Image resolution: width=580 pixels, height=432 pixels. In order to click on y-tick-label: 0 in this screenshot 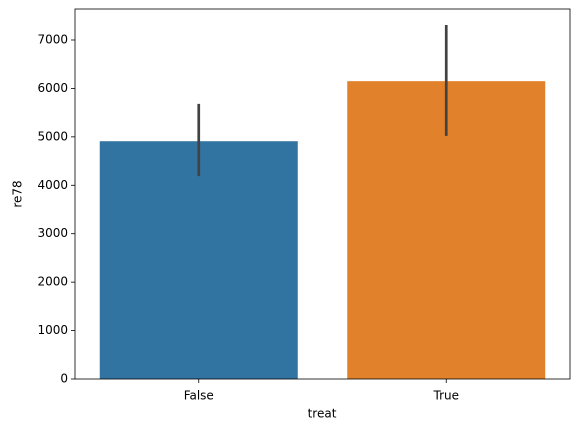, I will do `click(64, 379)`.